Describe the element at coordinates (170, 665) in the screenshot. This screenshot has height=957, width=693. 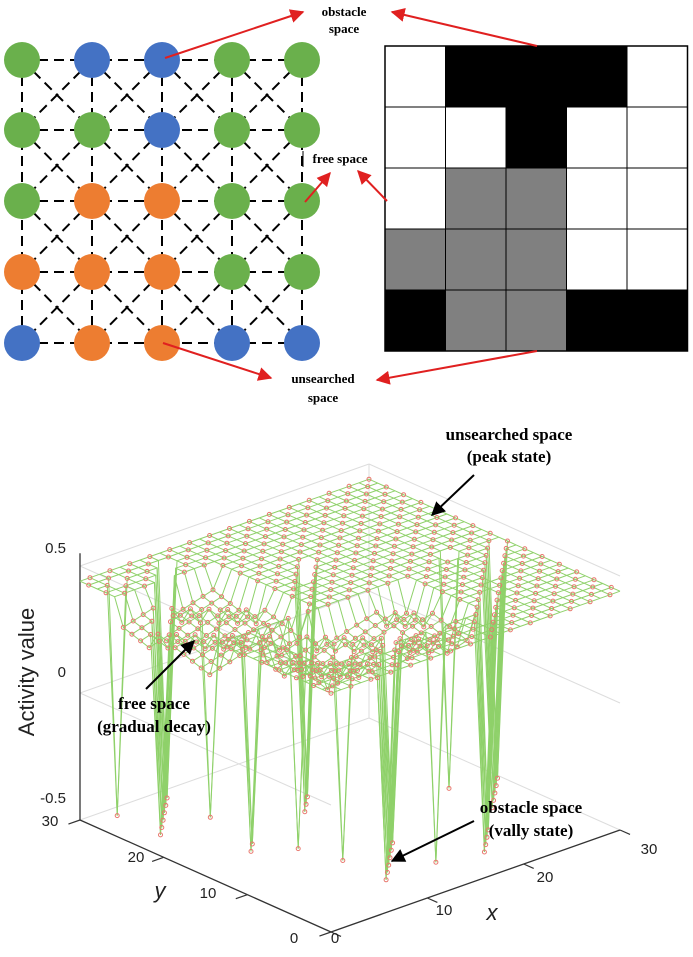
I see `arrow-free-decay` at that location.